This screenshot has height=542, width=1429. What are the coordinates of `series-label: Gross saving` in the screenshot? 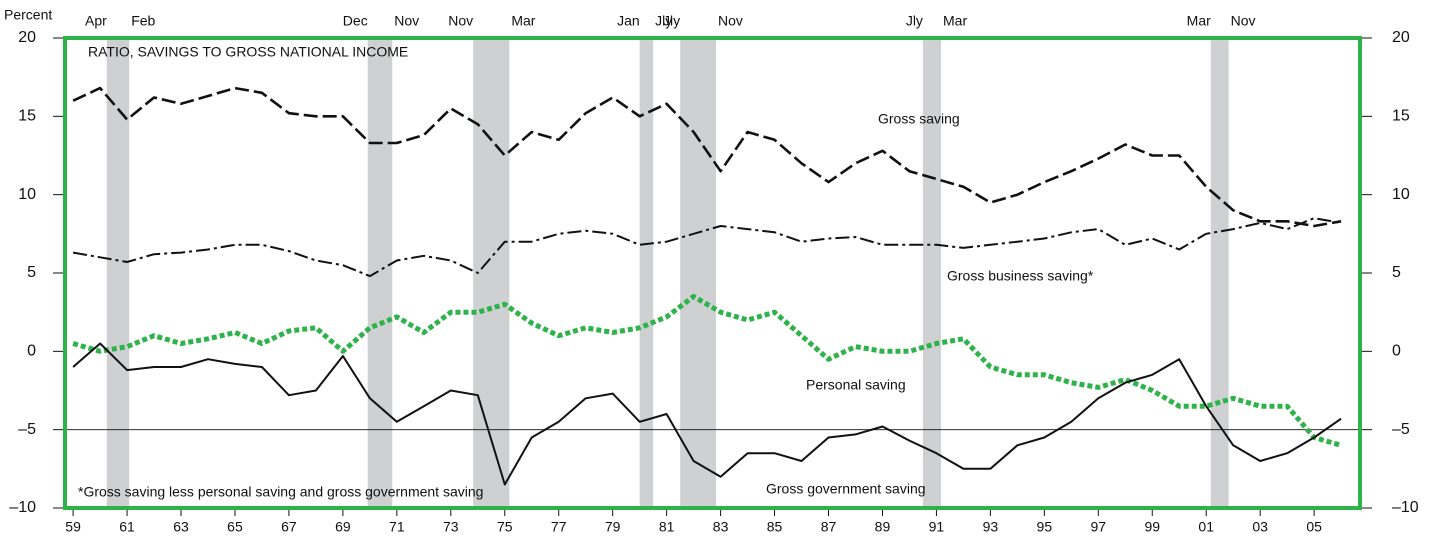 It's located at (919, 119).